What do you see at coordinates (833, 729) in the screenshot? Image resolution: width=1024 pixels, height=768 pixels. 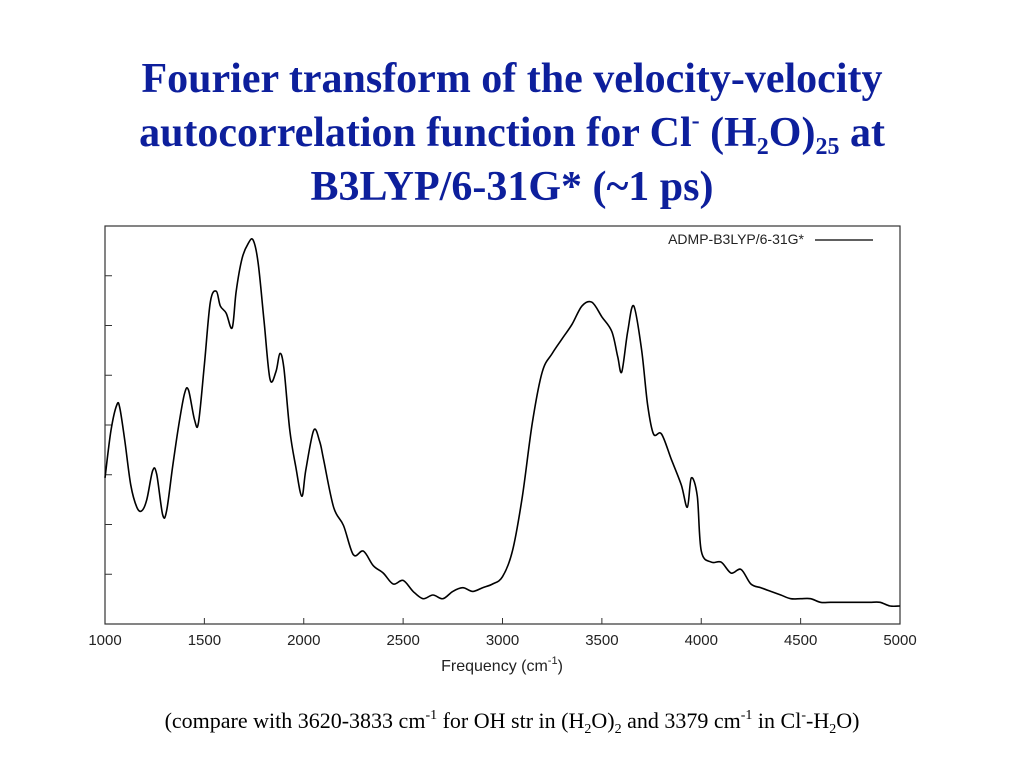 I see `caption-b3: 2` at bounding box center [833, 729].